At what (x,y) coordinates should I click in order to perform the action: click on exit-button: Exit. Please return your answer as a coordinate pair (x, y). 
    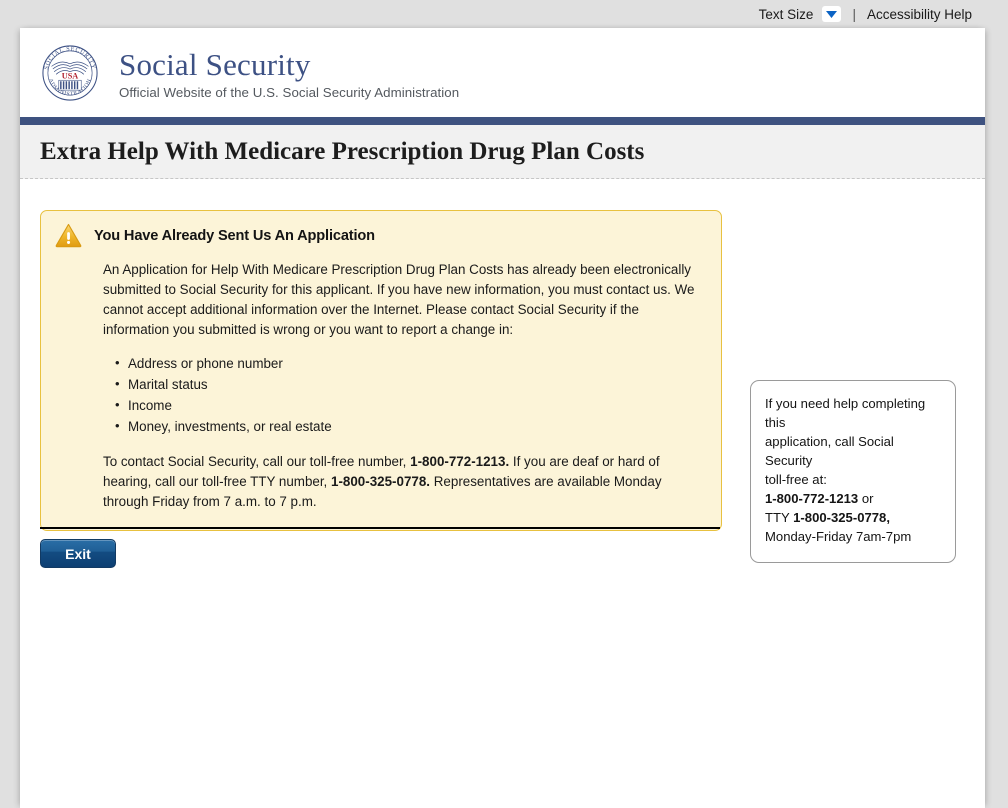
    Looking at the image, I should click on (78, 553).